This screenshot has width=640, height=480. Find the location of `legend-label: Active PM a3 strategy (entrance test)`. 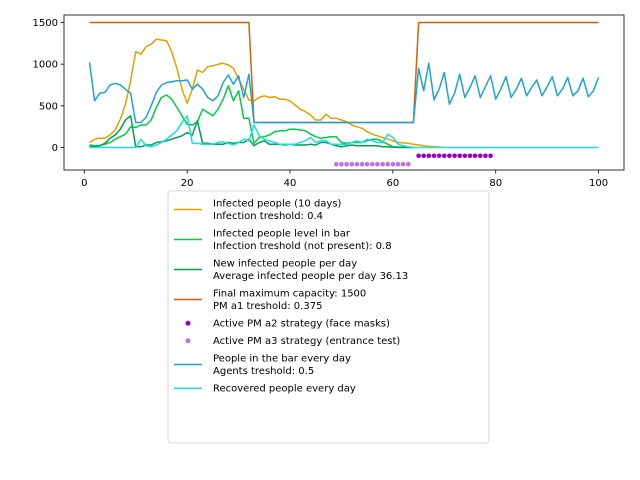

legend-label: Active PM a3 strategy (entrance test) is located at coordinates (306, 341).